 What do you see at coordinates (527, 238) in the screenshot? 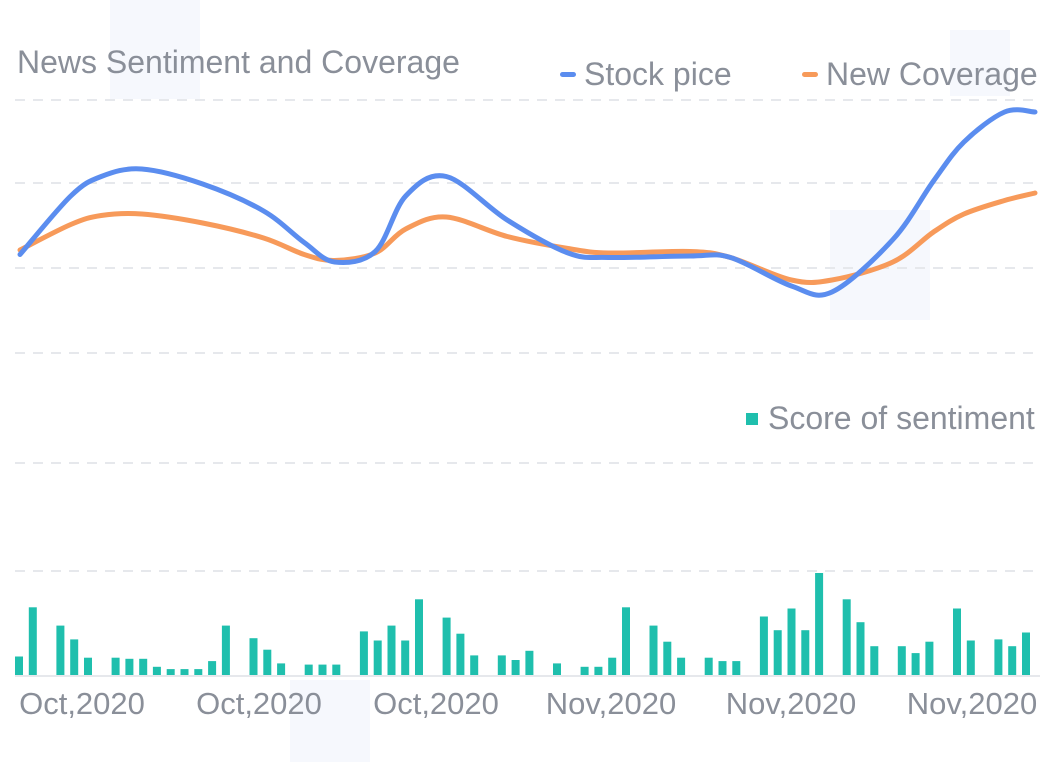
I see `series-line-news_coverage` at bounding box center [527, 238].